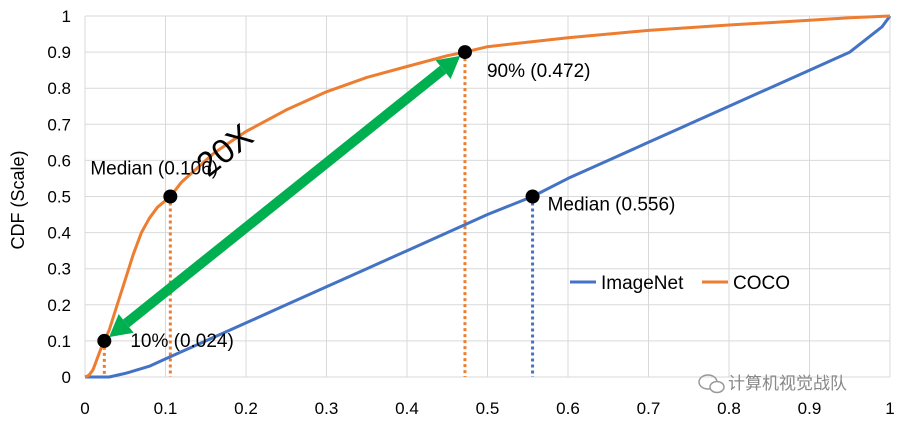 This screenshot has height=427, width=913. What do you see at coordinates (761, 283) in the screenshot?
I see `legend-label-coco: COCO` at bounding box center [761, 283].